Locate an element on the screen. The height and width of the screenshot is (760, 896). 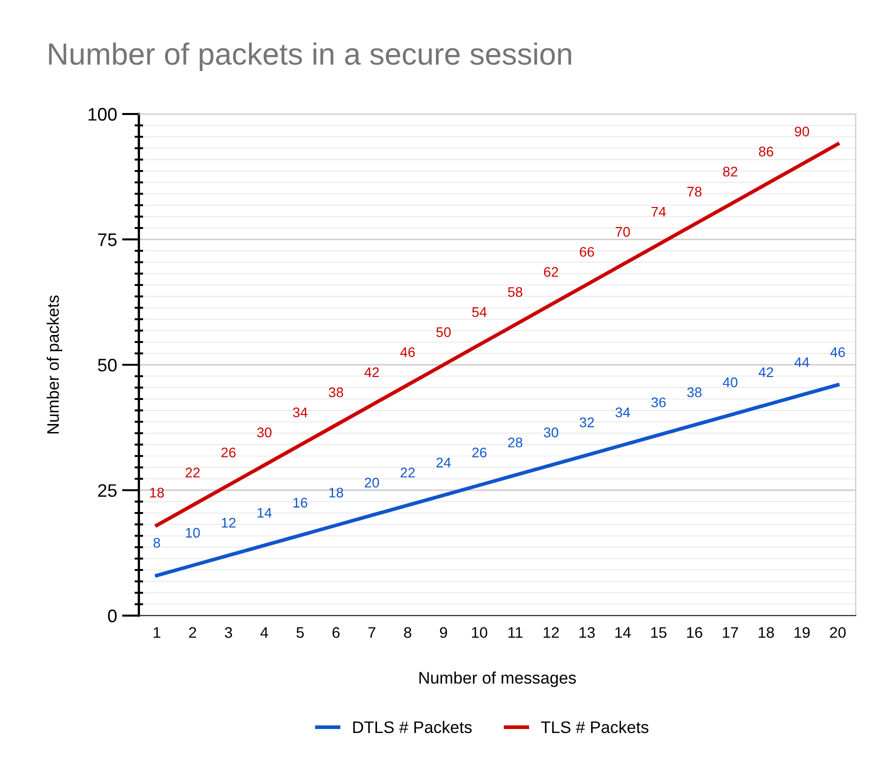
data-label: 36 is located at coordinates (658, 402).